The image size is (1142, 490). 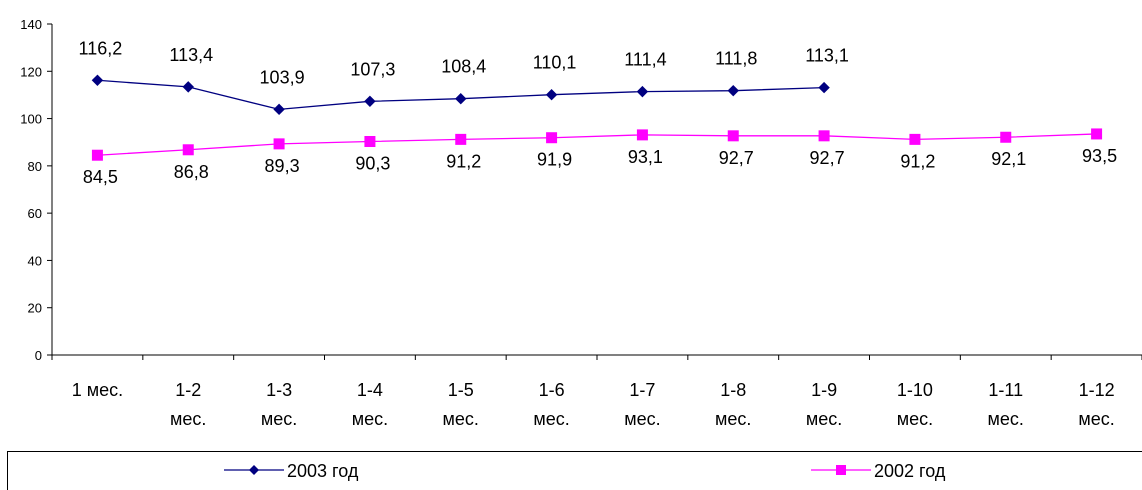 What do you see at coordinates (1008, 159) in the screenshot?
I see `data-label: 92,1` at bounding box center [1008, 159].